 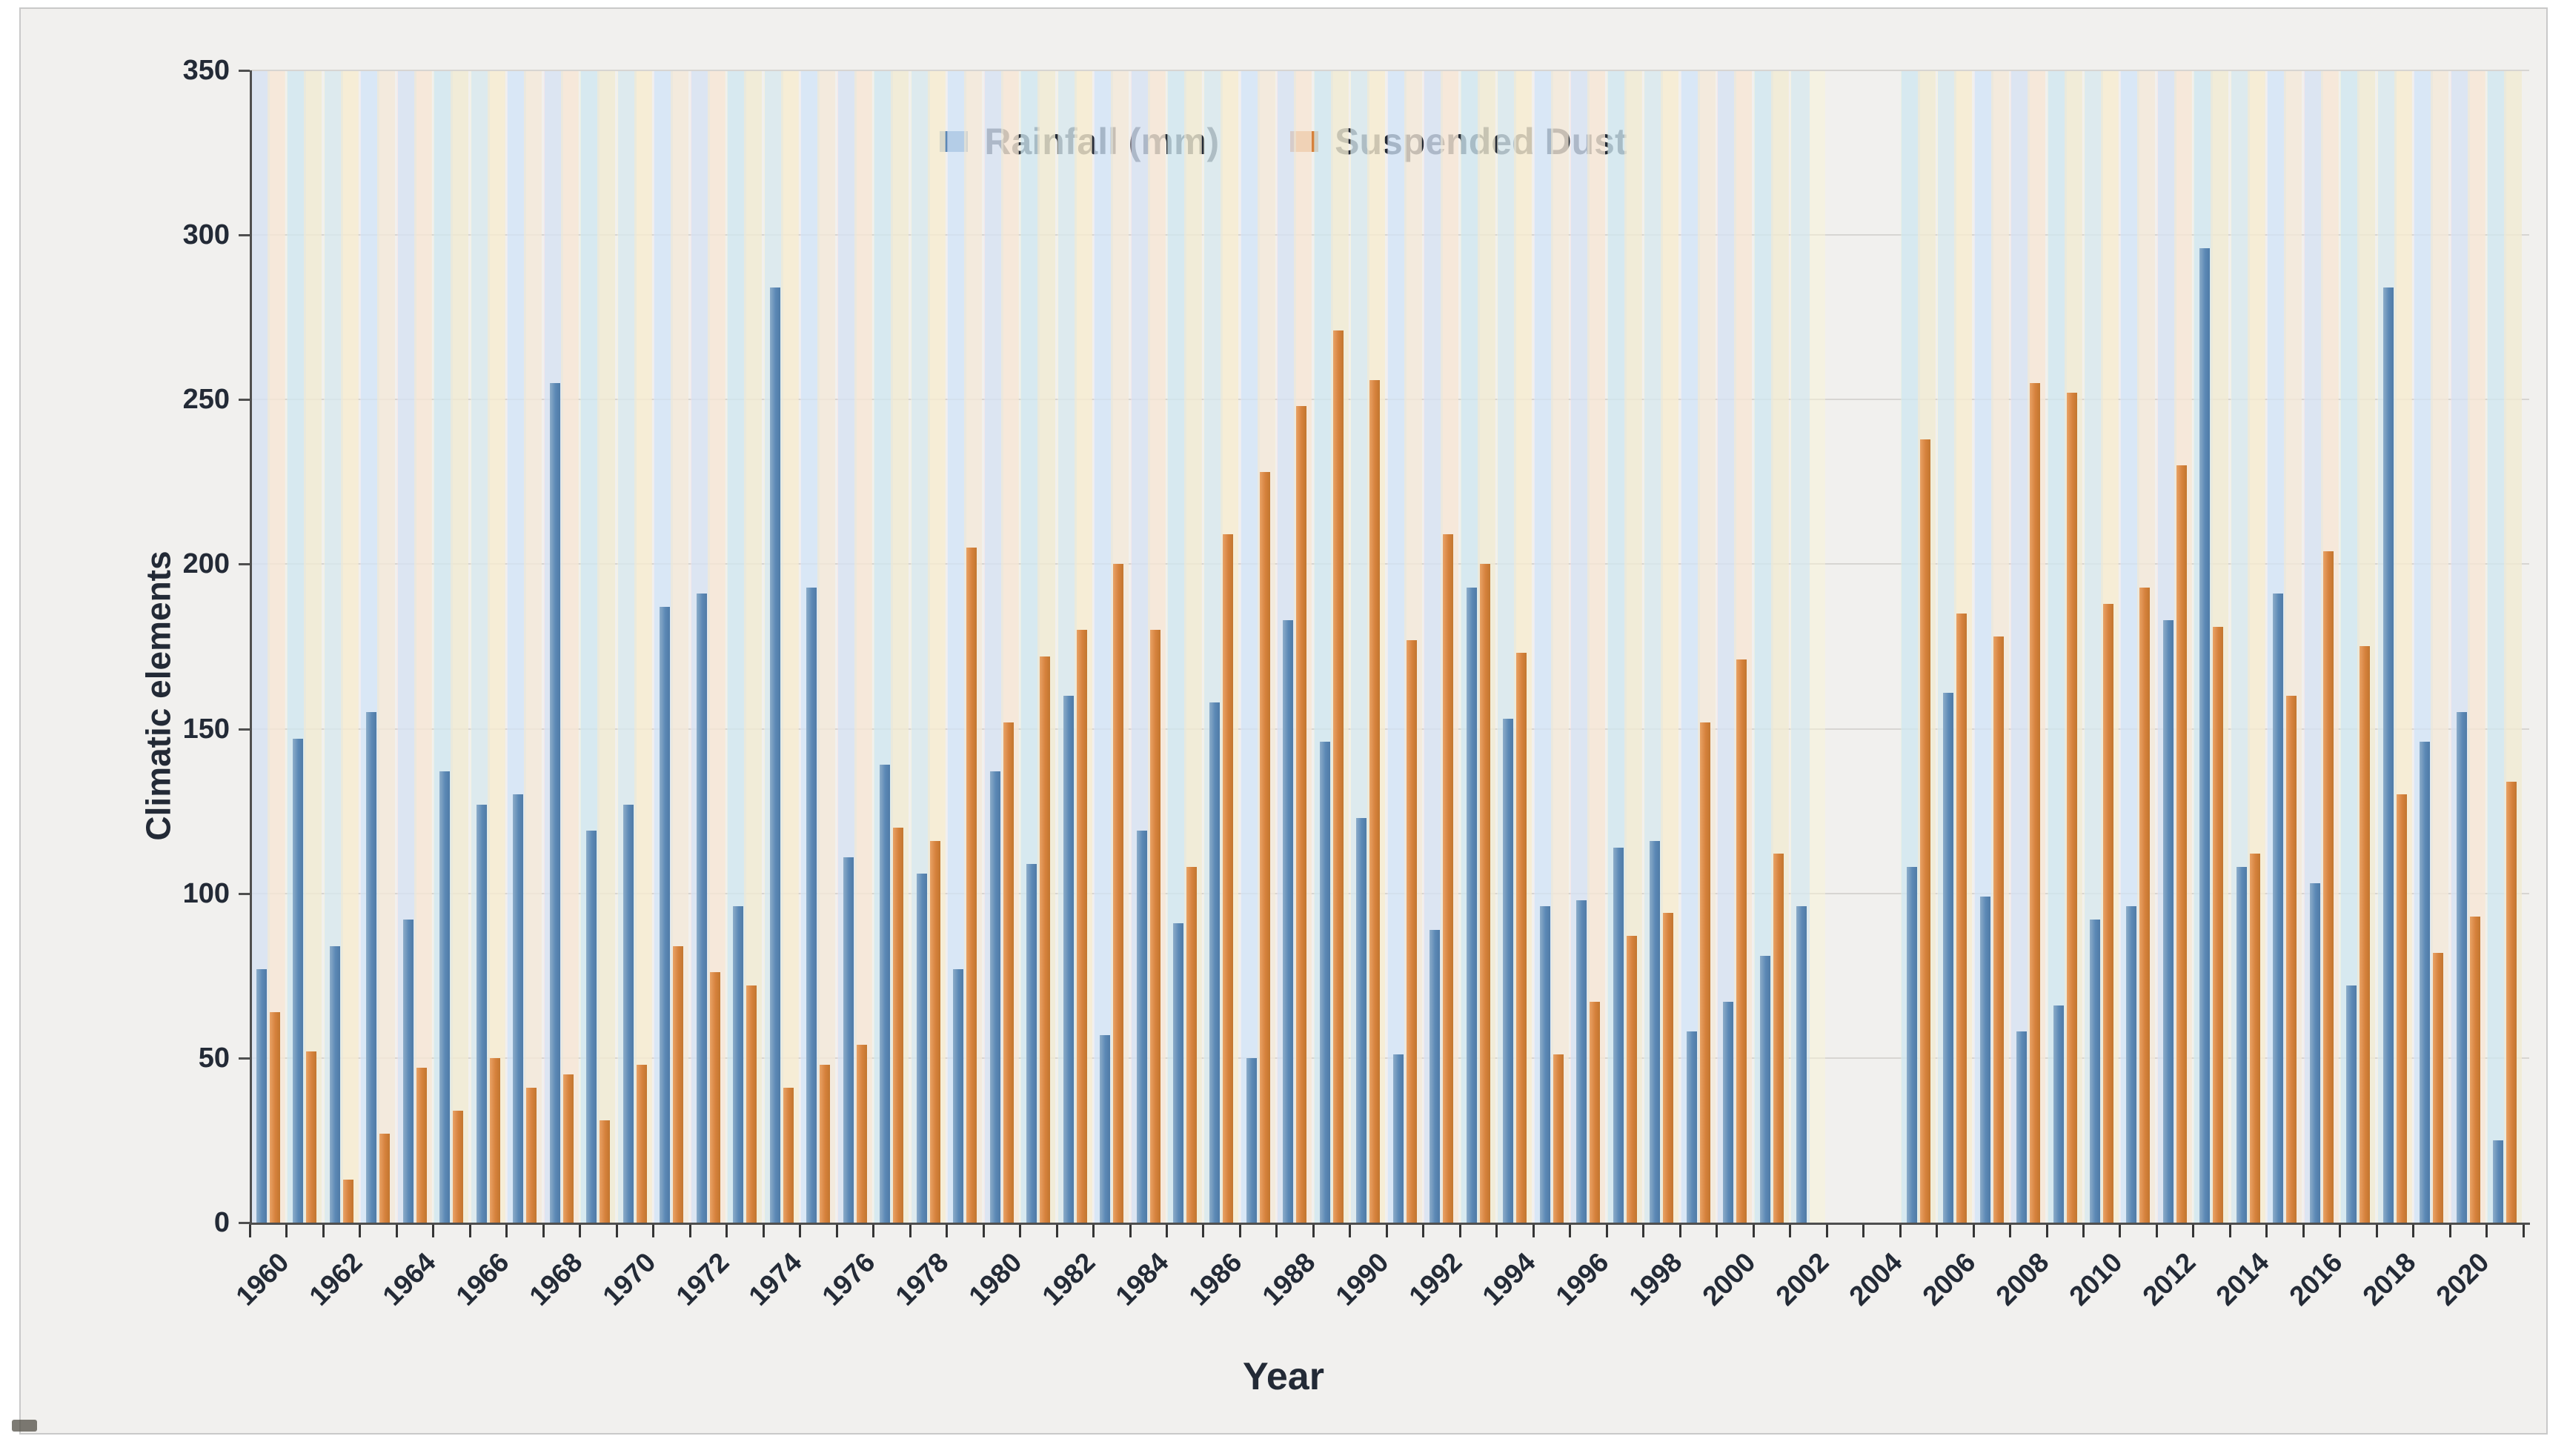 I want to click on bar-dust-1988, so click(x=1301, y=815).